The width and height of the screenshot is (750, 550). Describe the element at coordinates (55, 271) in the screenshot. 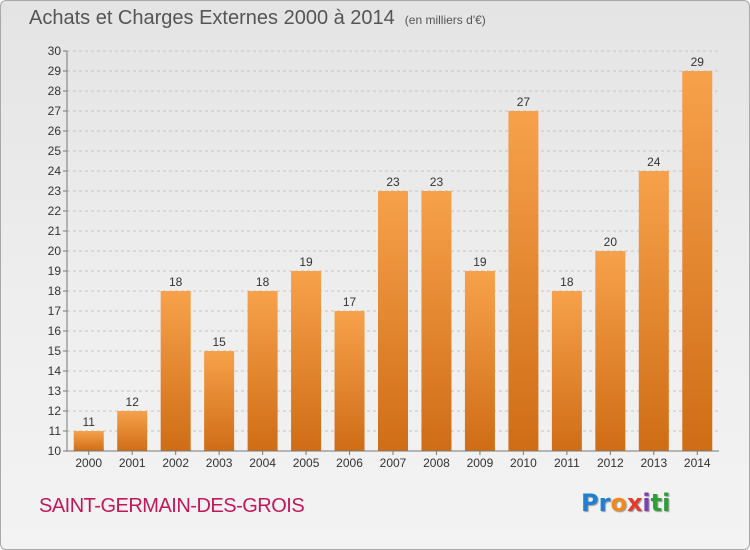

I see `y-tick-label: 19` at that location.